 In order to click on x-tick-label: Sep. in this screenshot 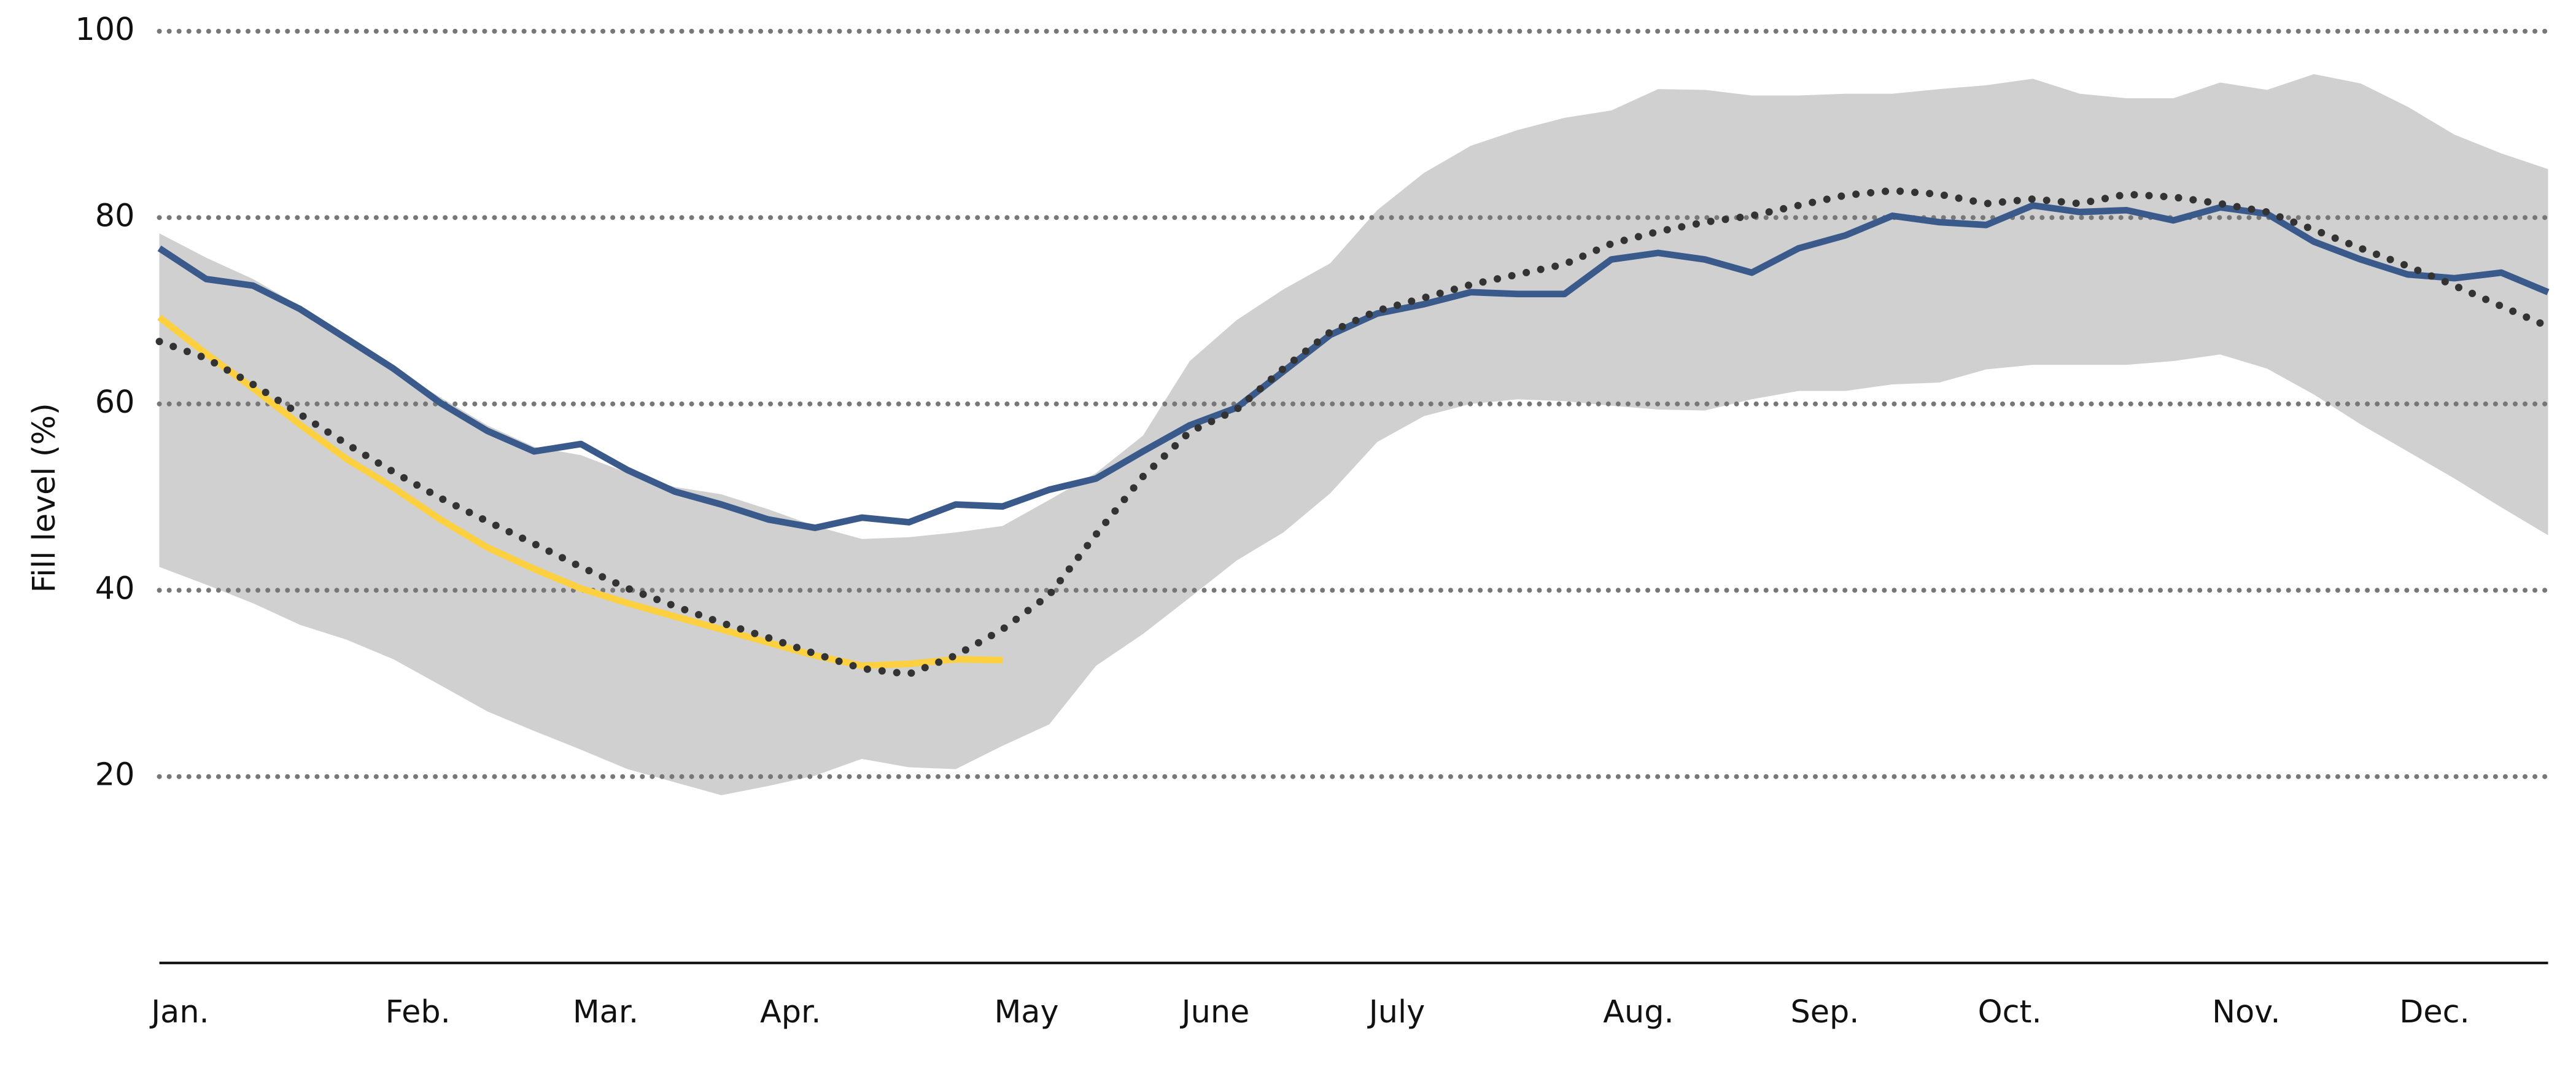, I will do `click(1824, 1012)`.